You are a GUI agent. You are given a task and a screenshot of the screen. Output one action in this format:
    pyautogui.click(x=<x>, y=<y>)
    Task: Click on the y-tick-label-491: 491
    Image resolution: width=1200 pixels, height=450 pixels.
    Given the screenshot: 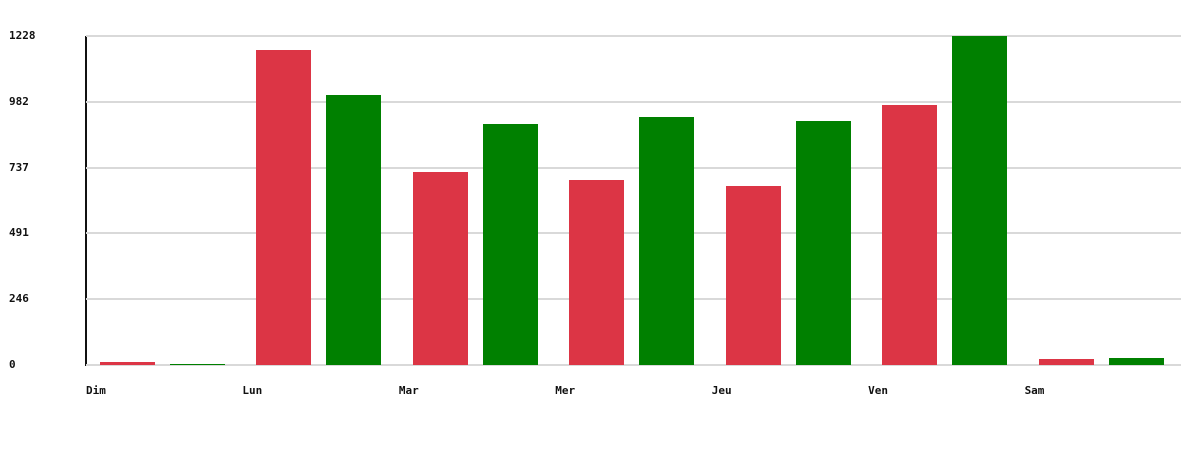 What is the action you would take?
    pyautogui.click(x=19, y=233)
    